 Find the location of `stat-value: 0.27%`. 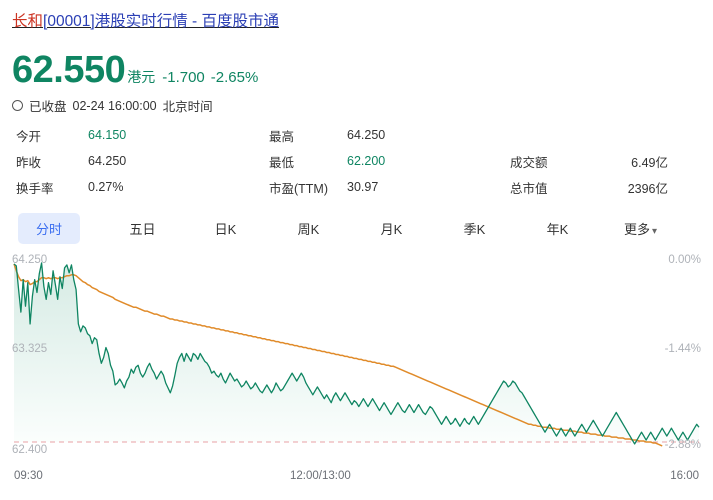

stat-value: 0.27% is located at coordinates (106, 187).